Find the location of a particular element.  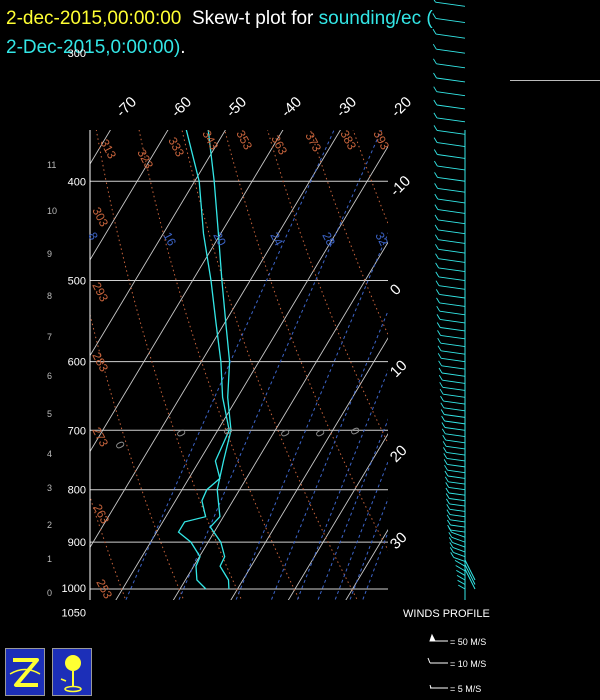

height-km-label: 9 is located at coordinates (49, 254).